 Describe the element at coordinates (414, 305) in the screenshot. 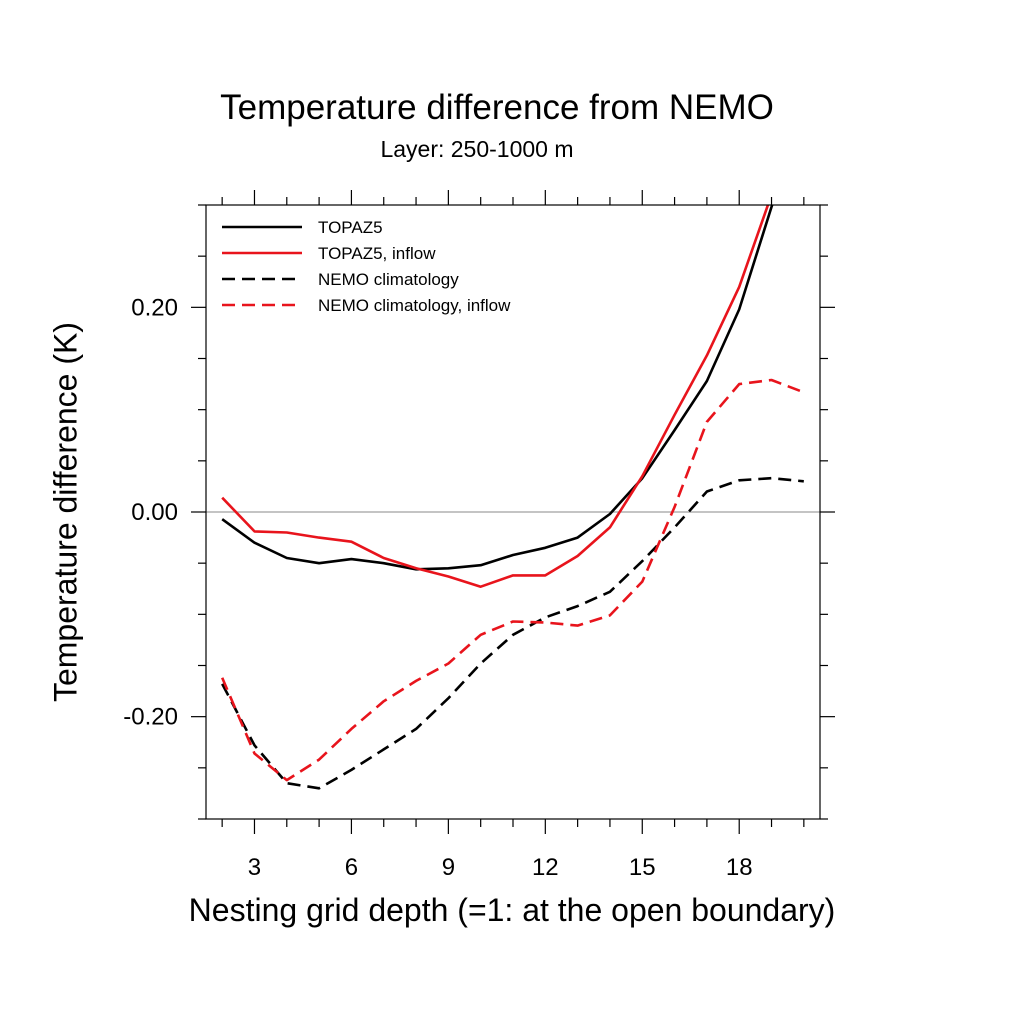

I see `legend-label: NEMO climatology, inflow` at that location.